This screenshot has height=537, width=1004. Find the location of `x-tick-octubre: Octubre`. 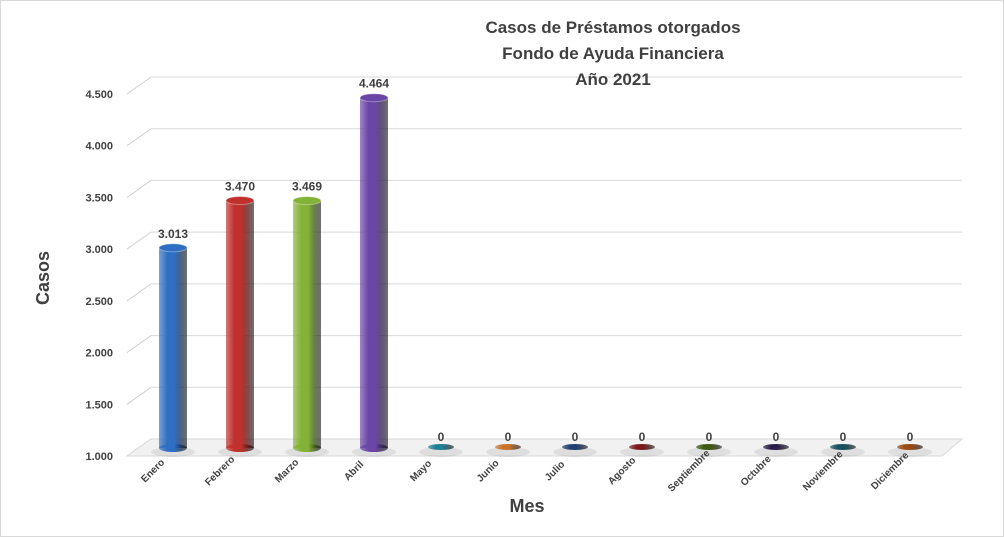

x-tick-octubre: Octubre is located at coordinates (756, 470).